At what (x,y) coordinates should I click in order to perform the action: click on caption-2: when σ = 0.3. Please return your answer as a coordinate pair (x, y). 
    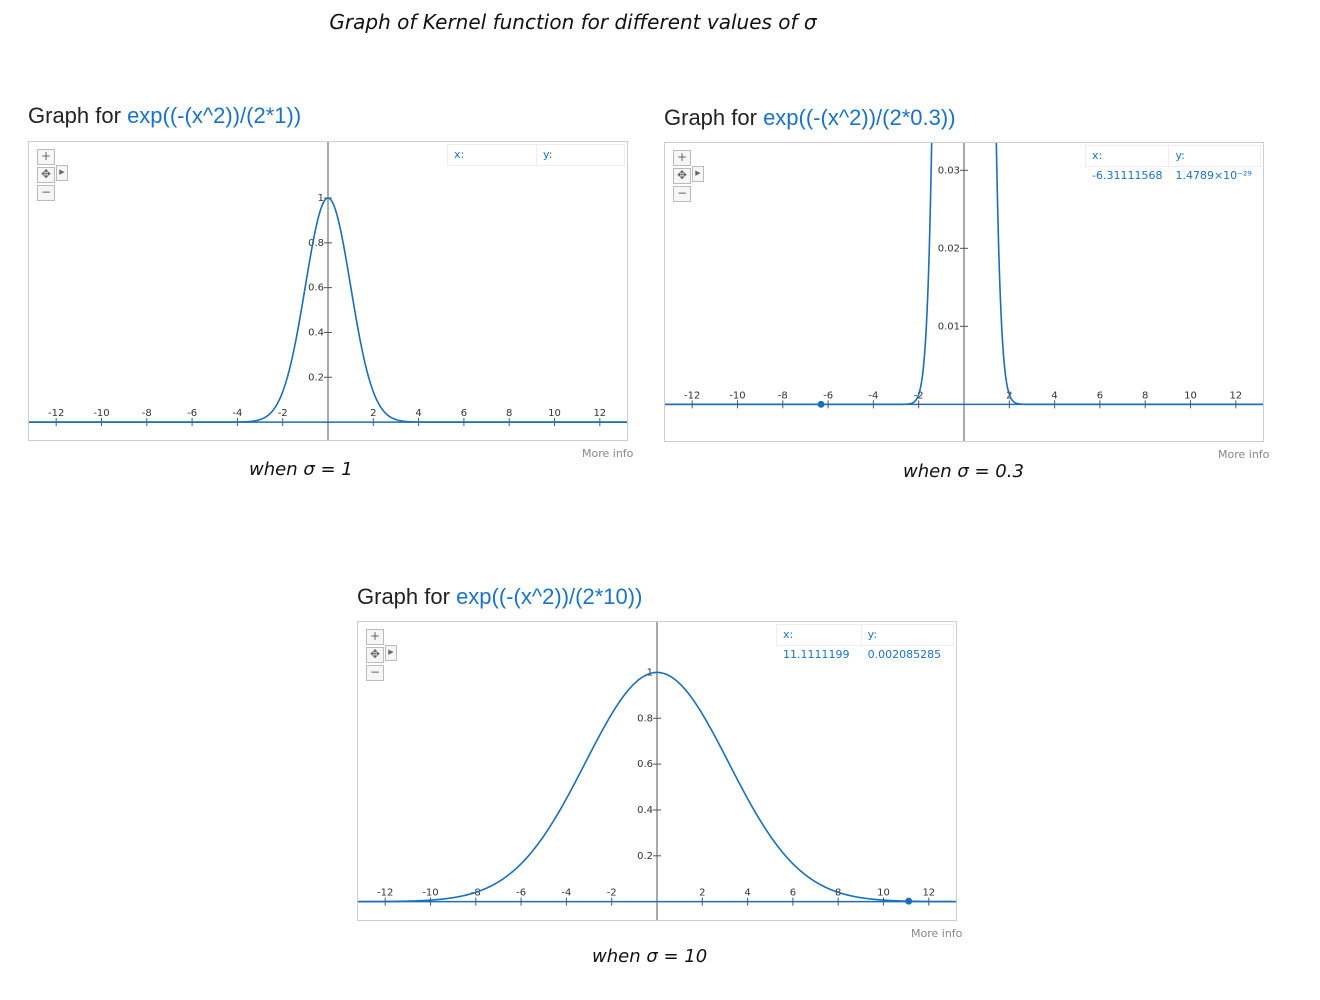
    Looking at the image, I should click on (963, 471).